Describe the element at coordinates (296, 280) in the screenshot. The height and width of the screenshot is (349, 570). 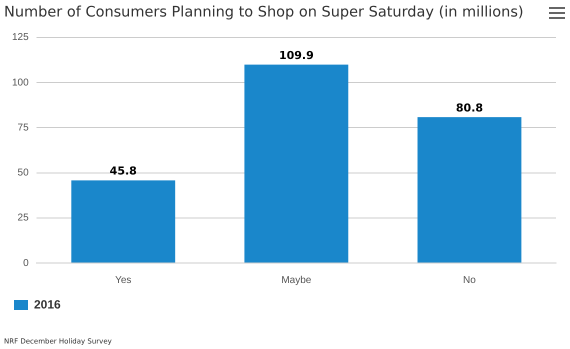
I see `x-tick-label: Maybe` at that location.